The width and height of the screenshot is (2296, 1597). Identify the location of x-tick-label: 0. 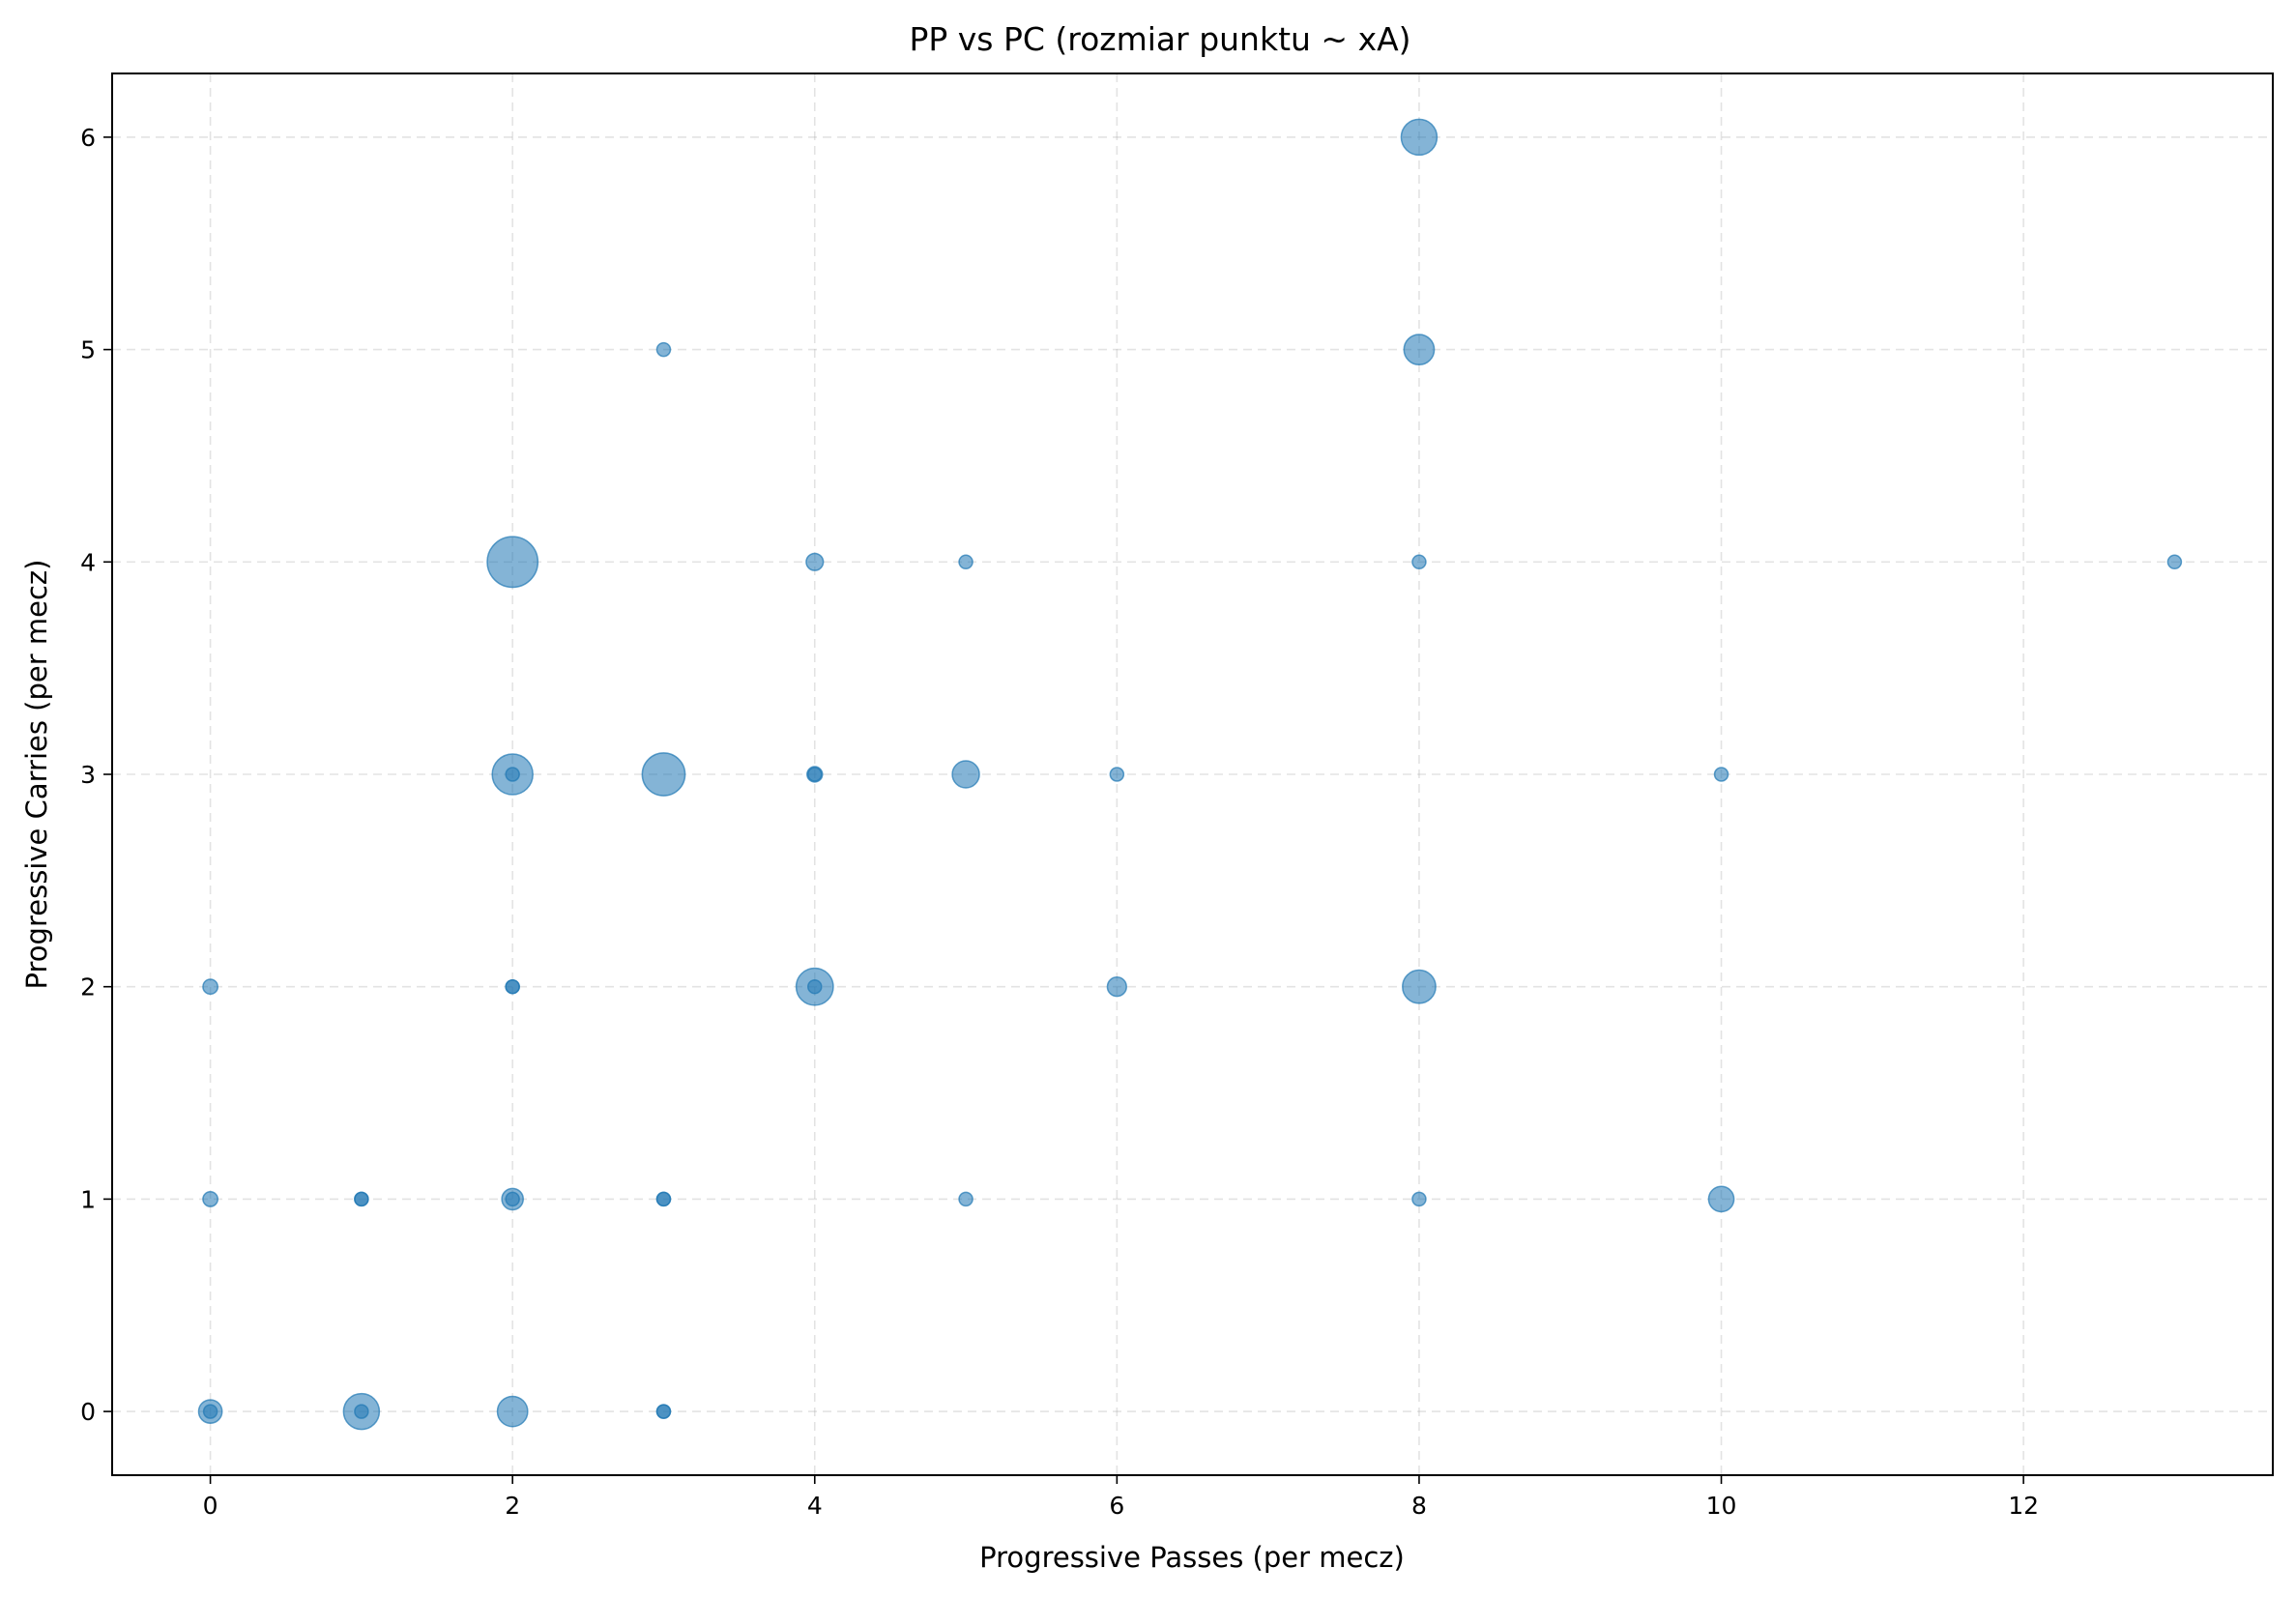
(210, 1506).